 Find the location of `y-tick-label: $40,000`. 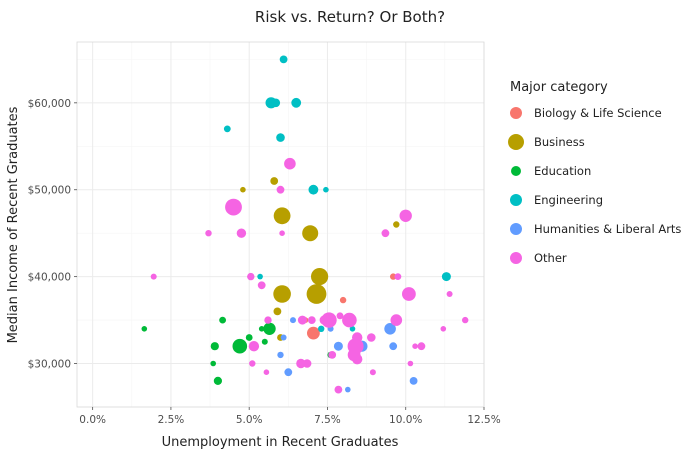

y-tick-label: $40,000 is located at coordinates (49, 278).